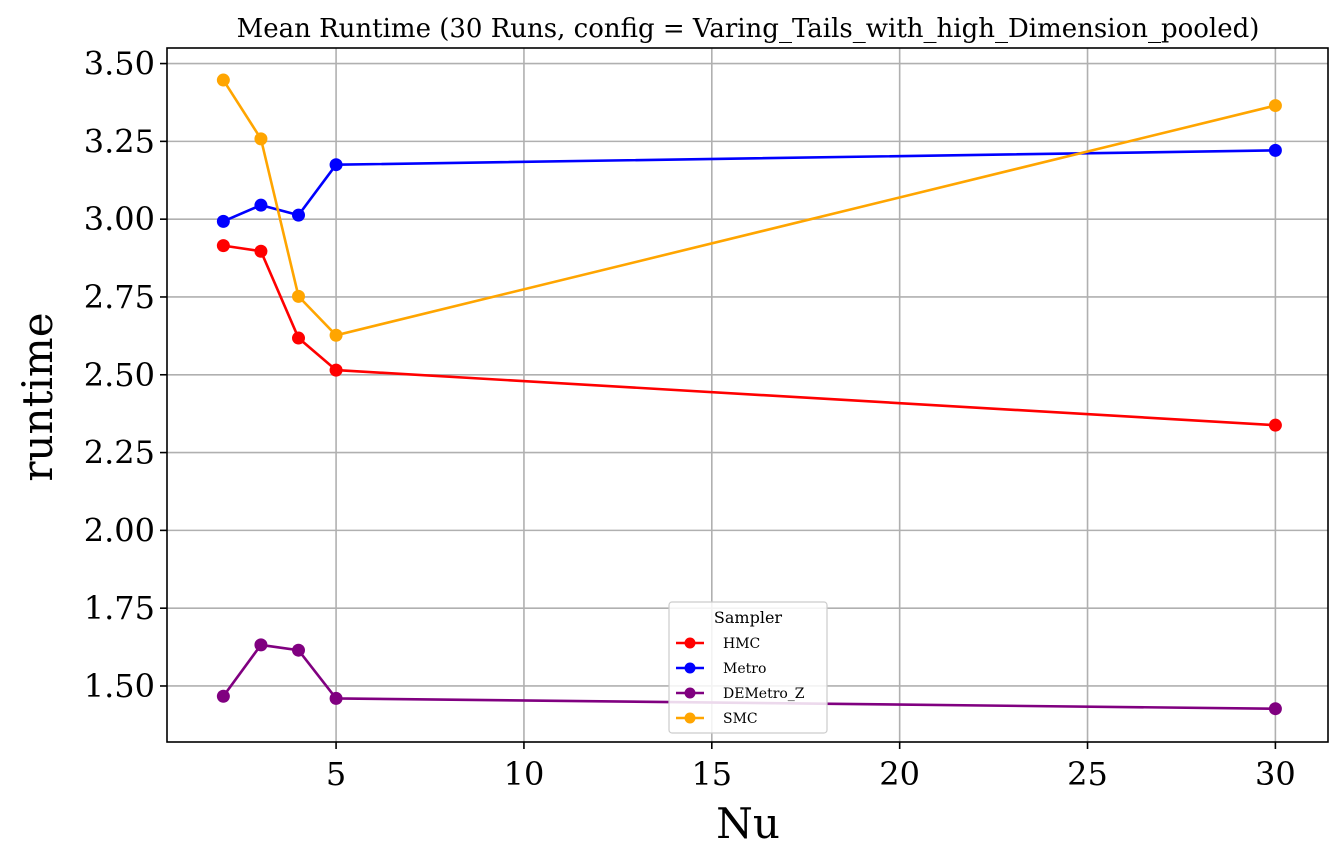  Describe the element at coordinates (748, 823) in the screenshot. I see `x-axis-label: Nu` at that location.